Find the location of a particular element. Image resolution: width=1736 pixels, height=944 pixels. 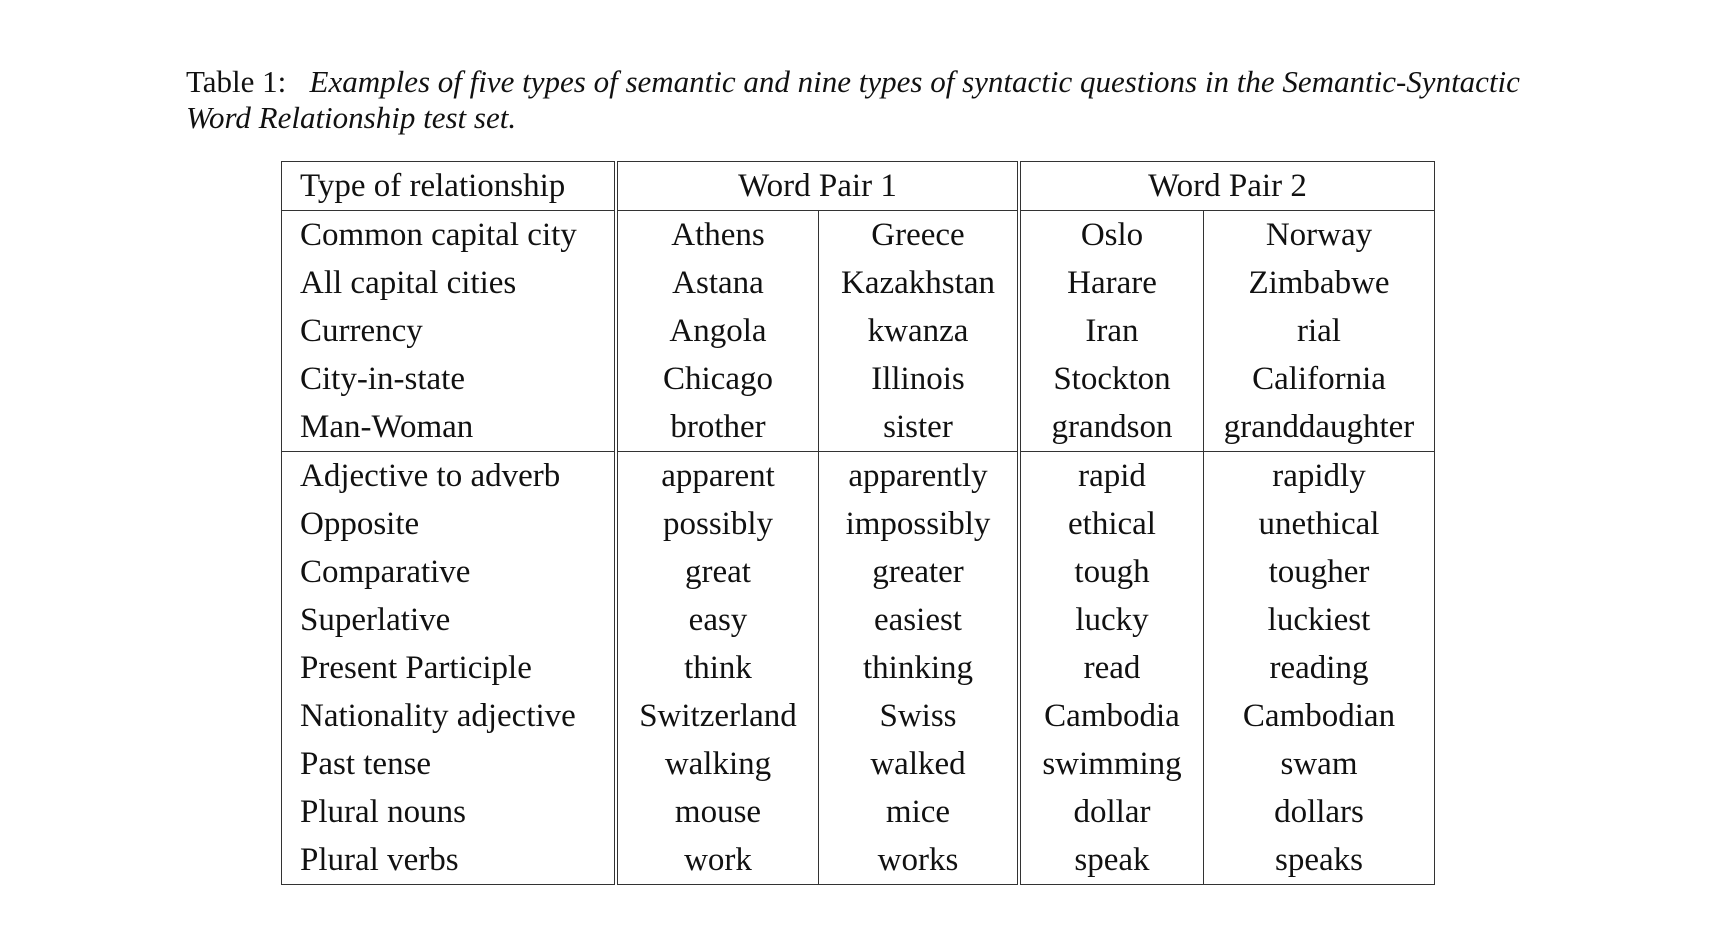

table-row: Comparative great greater tough tougher is located at coordinates (858, 572).